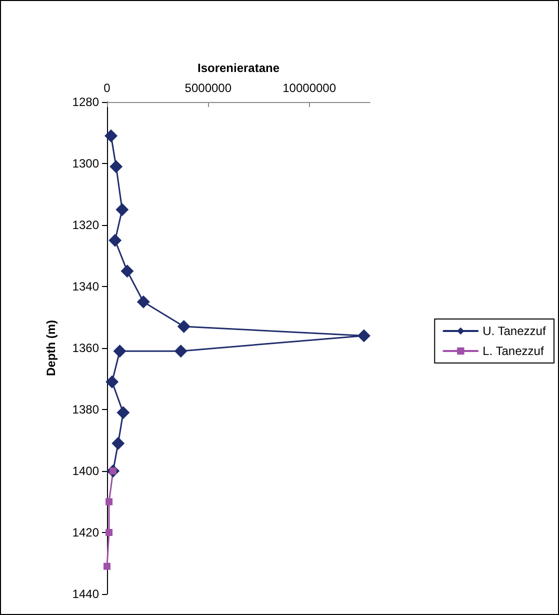  Describe the element at coordinates (513, 351) in the screenshot. I see `legend-label: L. Tanezzuf` at that location.